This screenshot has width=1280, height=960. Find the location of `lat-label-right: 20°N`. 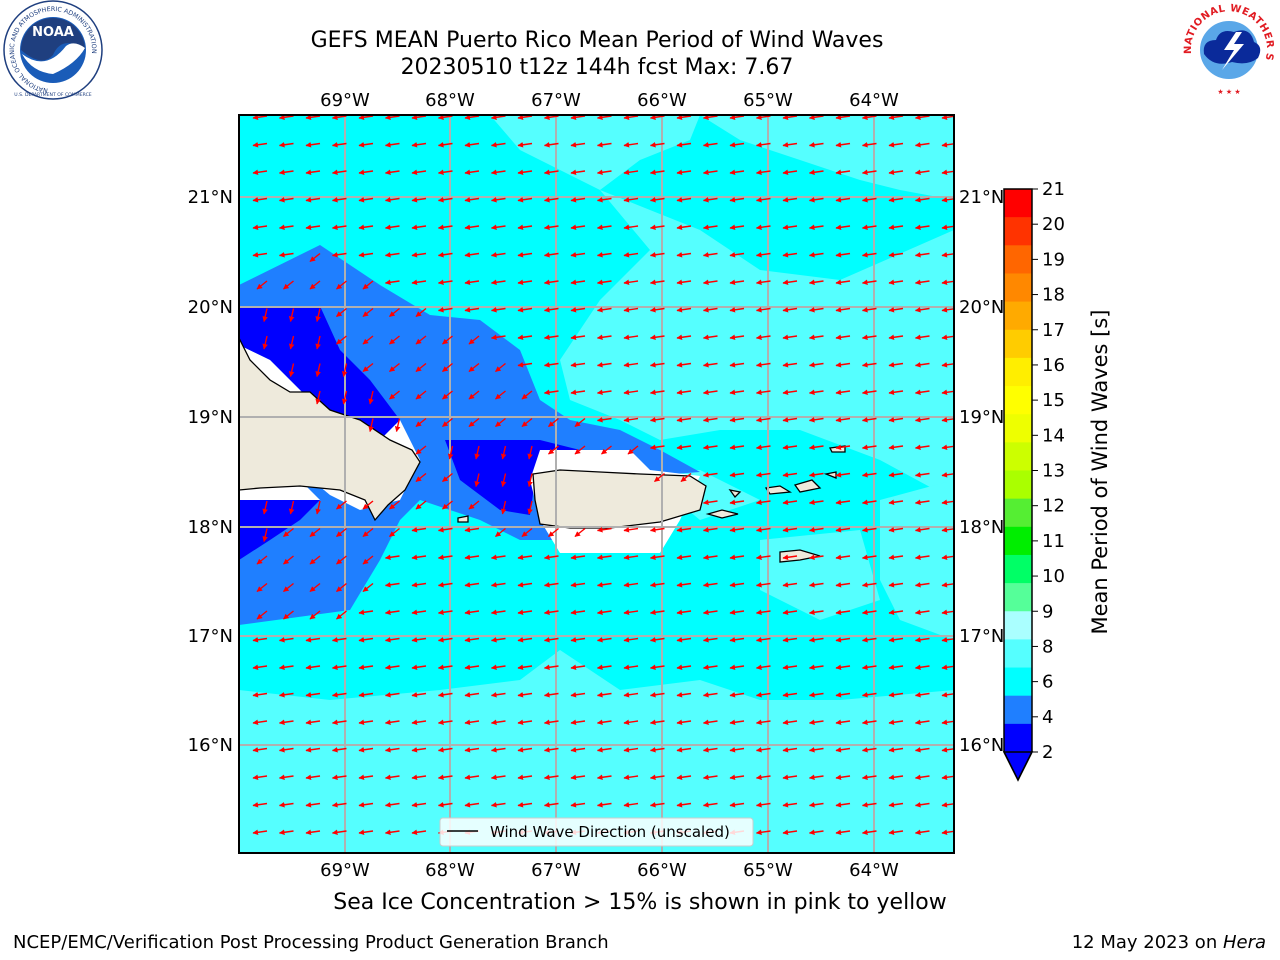

lat-label-right: 20°N is located at coordinates (981, 307).